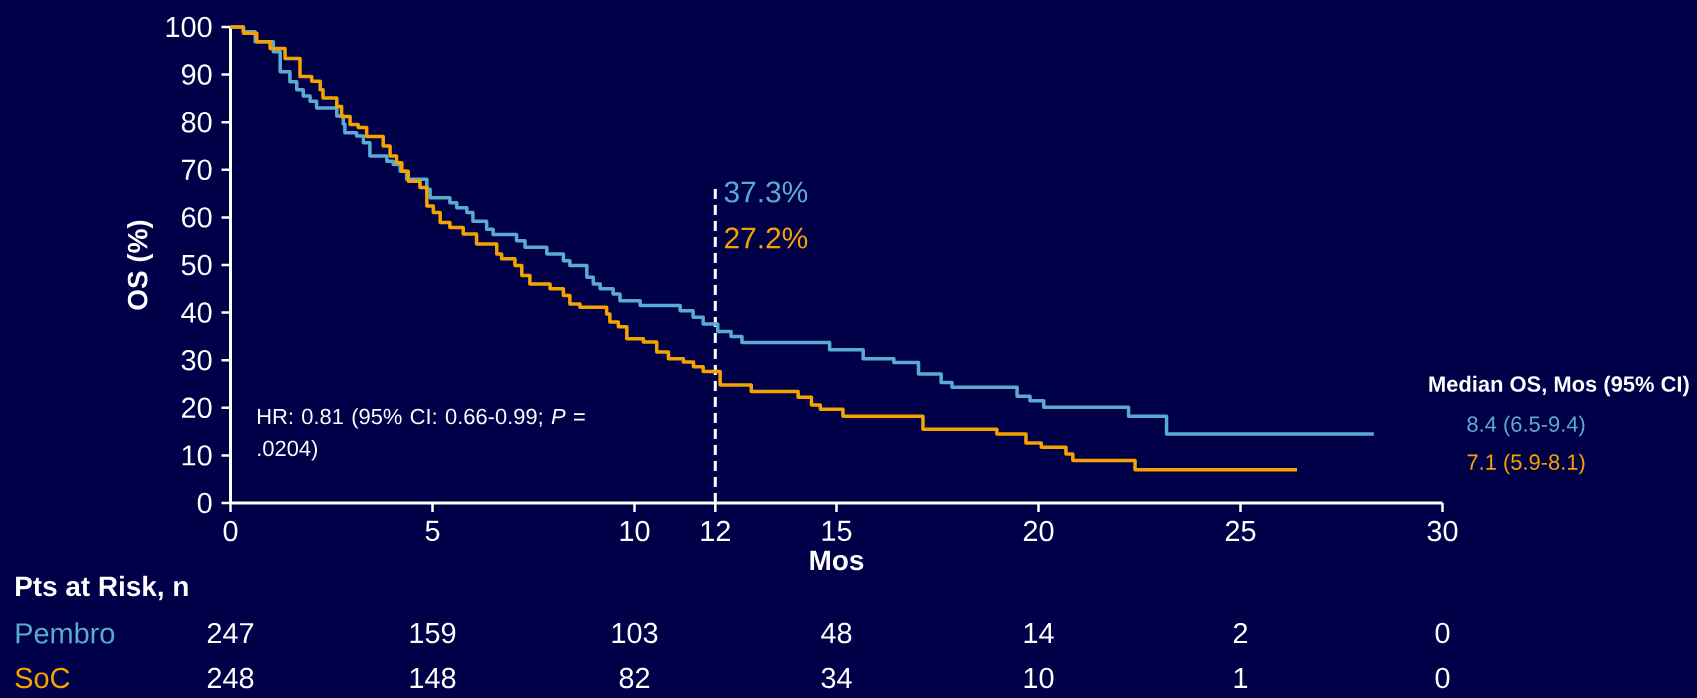 The image size is (1697, 698). What do you see at coordinates (1038, 531) in the screenshot?
I see `x-tick-label: 20` at bounding box center [1038, 531].